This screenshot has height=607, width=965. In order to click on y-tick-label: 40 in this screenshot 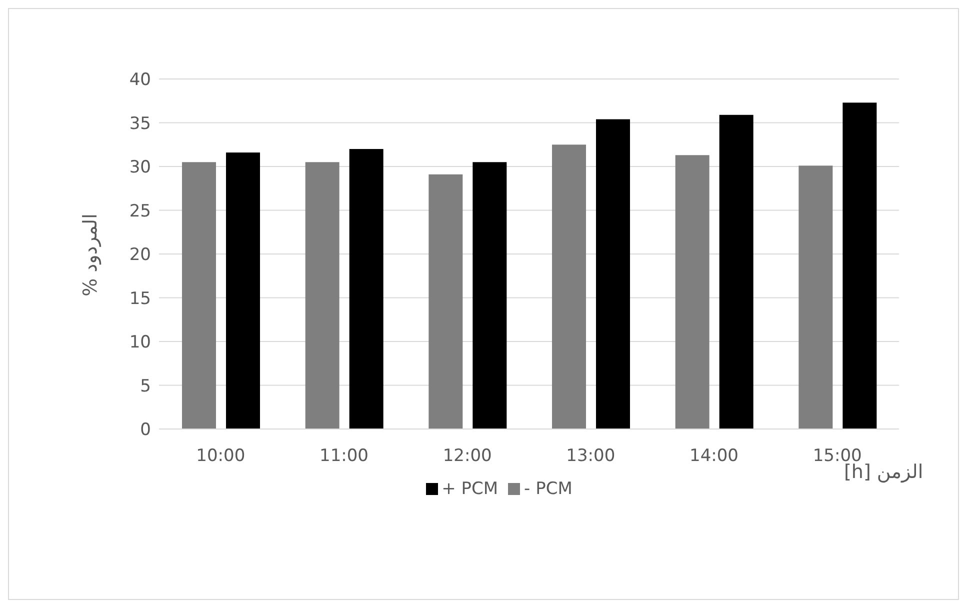, I will do `click(140, 80)`.